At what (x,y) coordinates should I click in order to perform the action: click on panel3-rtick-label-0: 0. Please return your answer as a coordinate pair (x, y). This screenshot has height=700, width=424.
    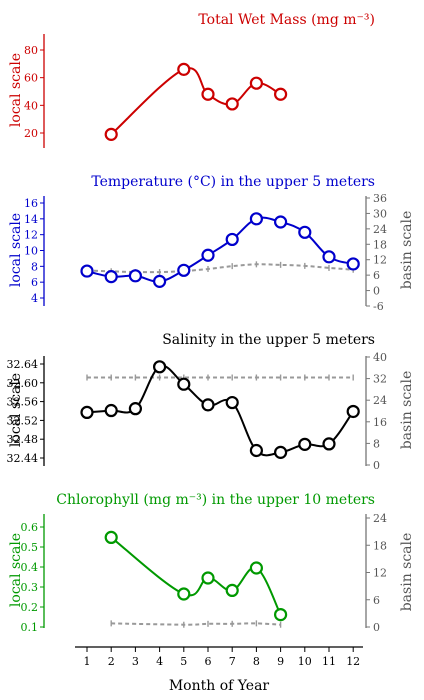
    Looking at the image, I should click on (376, 465).